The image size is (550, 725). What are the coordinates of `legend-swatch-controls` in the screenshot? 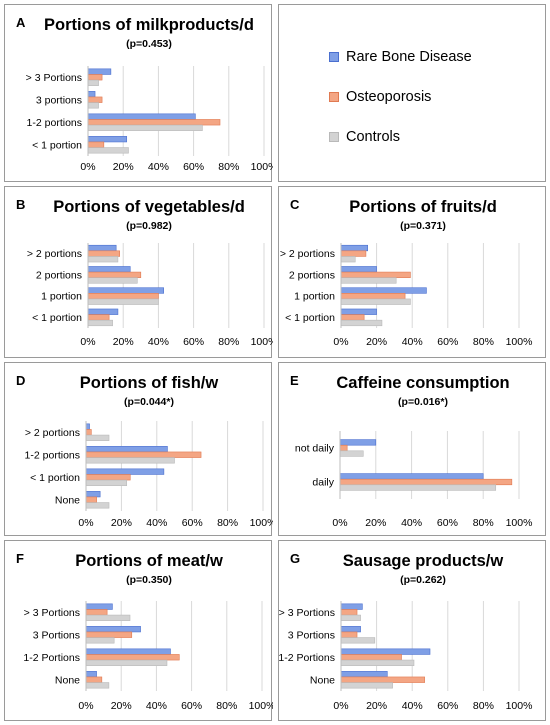 It's located at (334, 137).